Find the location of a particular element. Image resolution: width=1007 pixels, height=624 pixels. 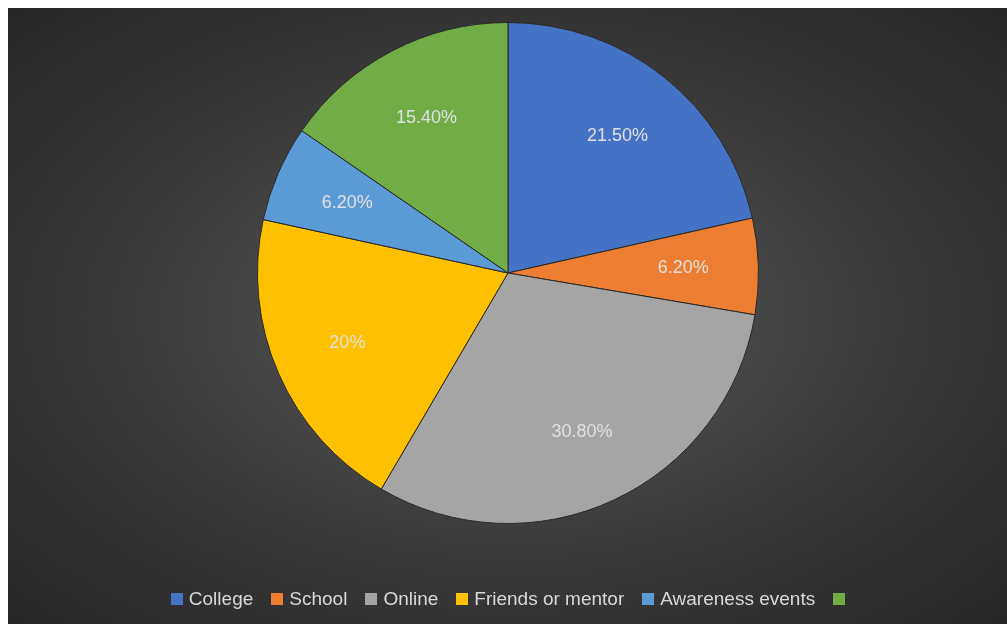

data-label: 15.40% is located at coordinates (426, 116).